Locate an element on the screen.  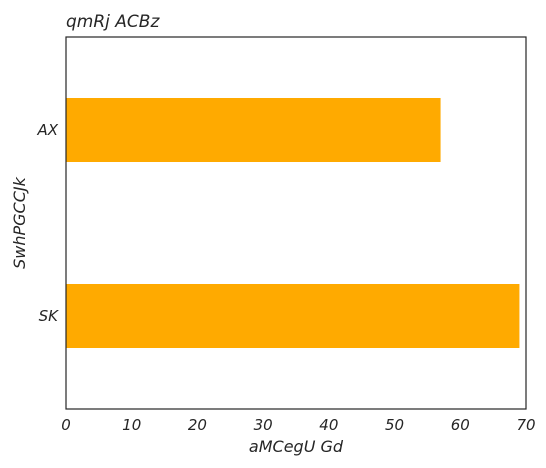
x-tick-label: 40 is located at coordinates (328, 425).